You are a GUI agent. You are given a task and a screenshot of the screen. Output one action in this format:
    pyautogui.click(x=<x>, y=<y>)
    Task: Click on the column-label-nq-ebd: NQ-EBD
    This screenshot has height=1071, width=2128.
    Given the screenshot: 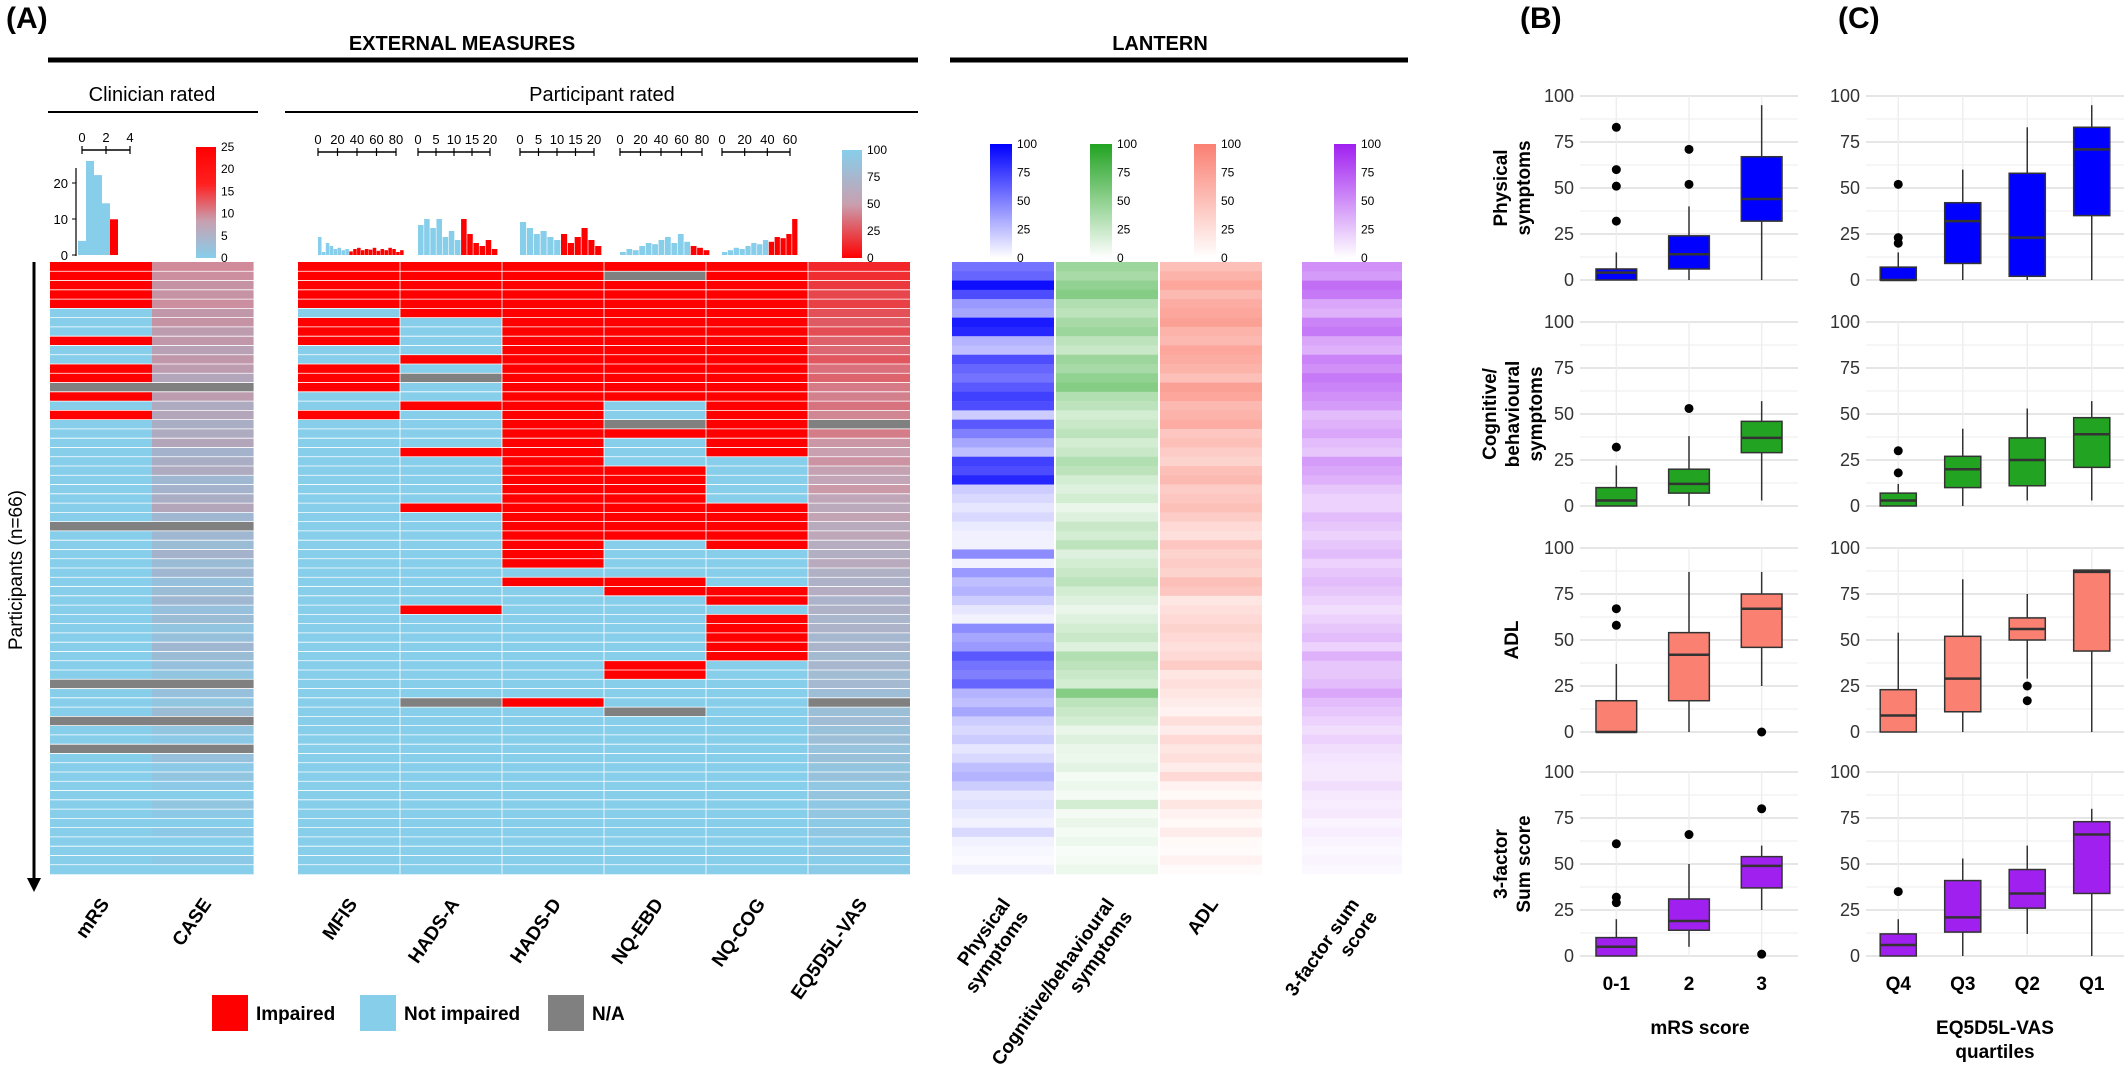 What is the action you would take?
    pyautogui.click(x=638, y=931)
    